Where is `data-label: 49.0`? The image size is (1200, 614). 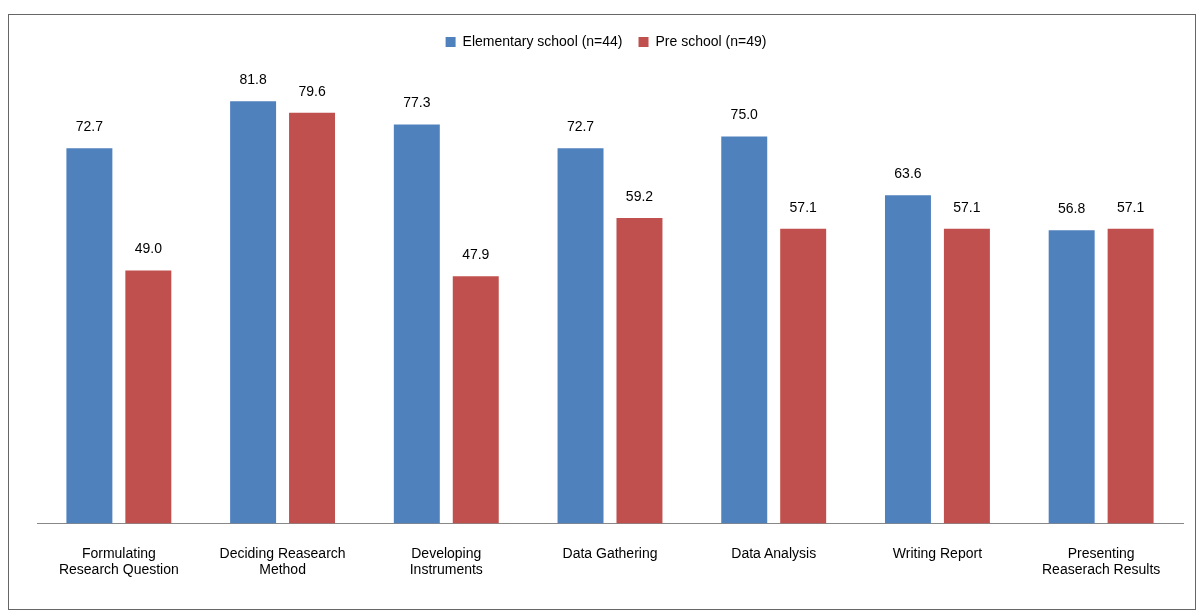
data-label: 49.0 is located at coordinates (148, 248).